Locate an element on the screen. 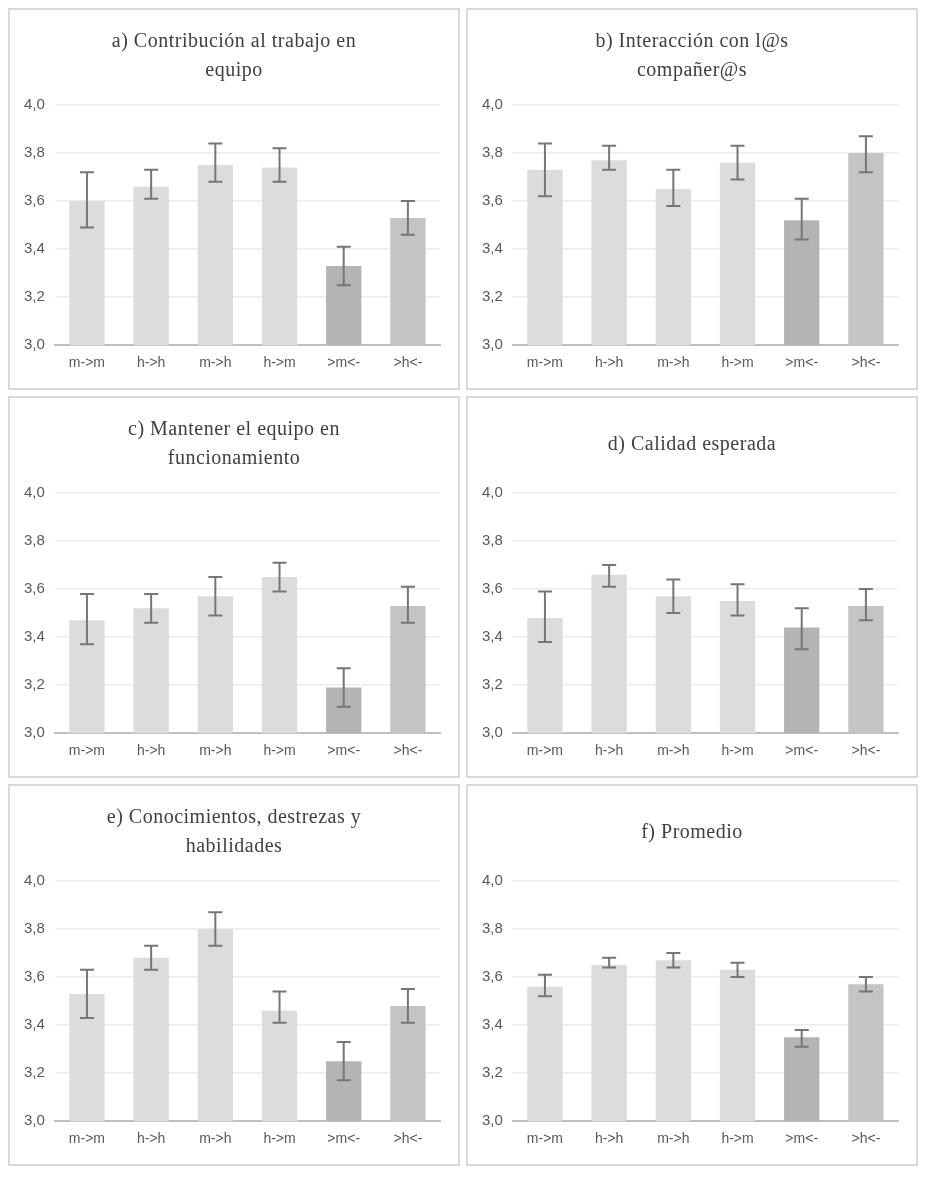 The height and width of the screenshot is (1194, 927). chart-title: e) Conocimientos, destrezas y habilidades is located at coordinates (234, 831).